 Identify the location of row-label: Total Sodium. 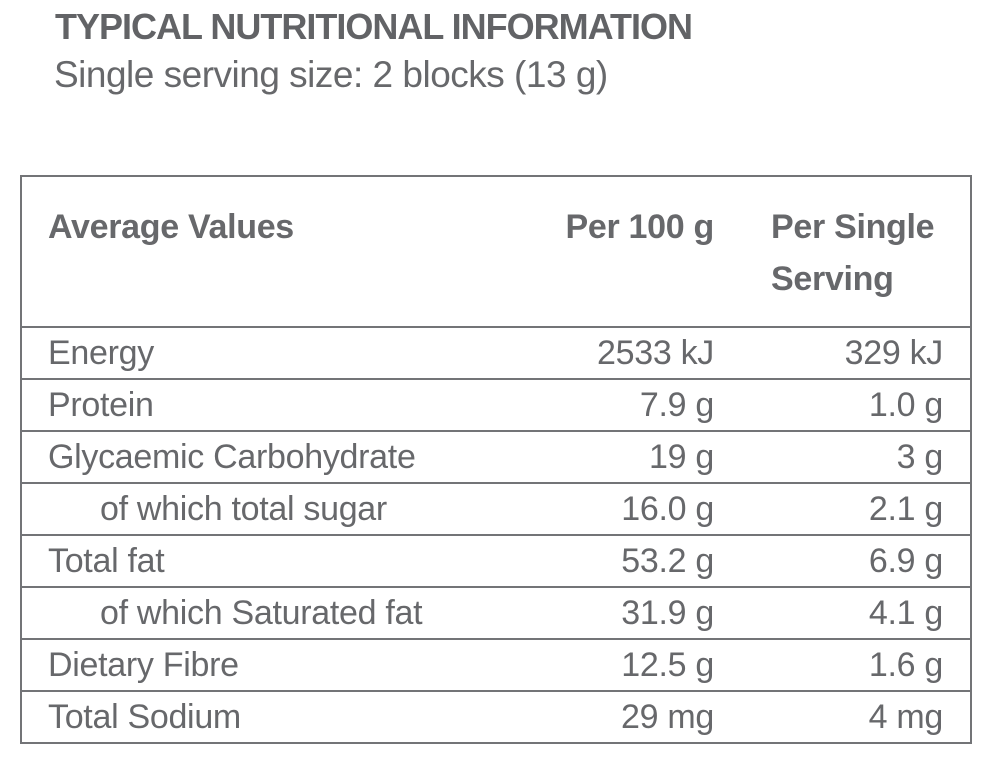
(266, 717).